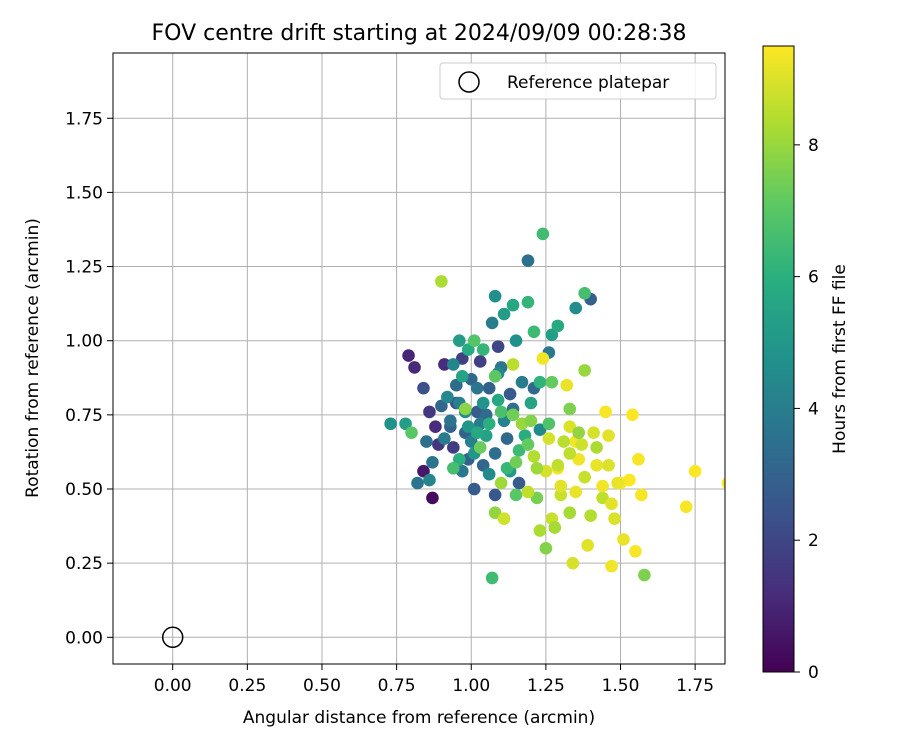 The image size is (900, 750). Describe the element at coordinates (397, 686) in the screenshot. I see `x-tick-label: 0.75` at that location.